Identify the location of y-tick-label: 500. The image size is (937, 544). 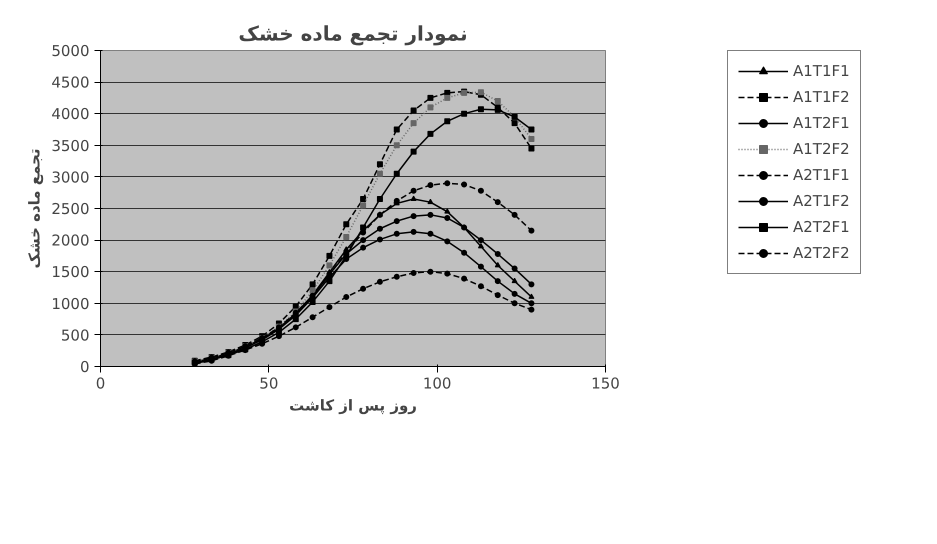
(75, 335).